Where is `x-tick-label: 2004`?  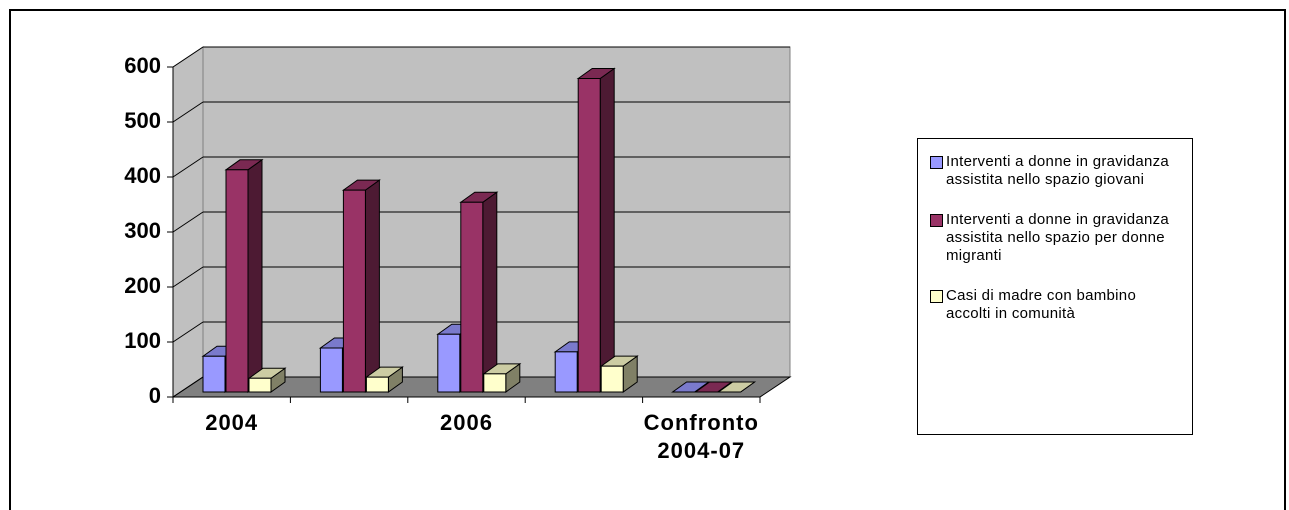 x-tick-label: 2004 is located at coordinates (232, 422).